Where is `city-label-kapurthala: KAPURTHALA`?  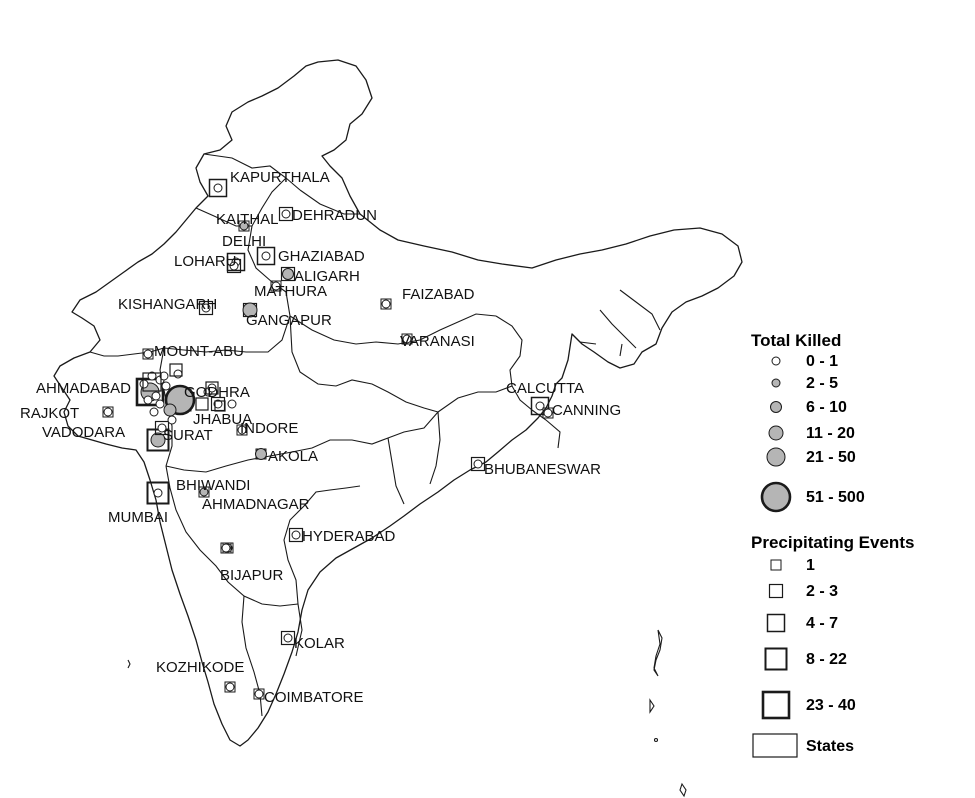 city-label-kapurthala: KAPURTHALA is located at coordinates (280, 177).